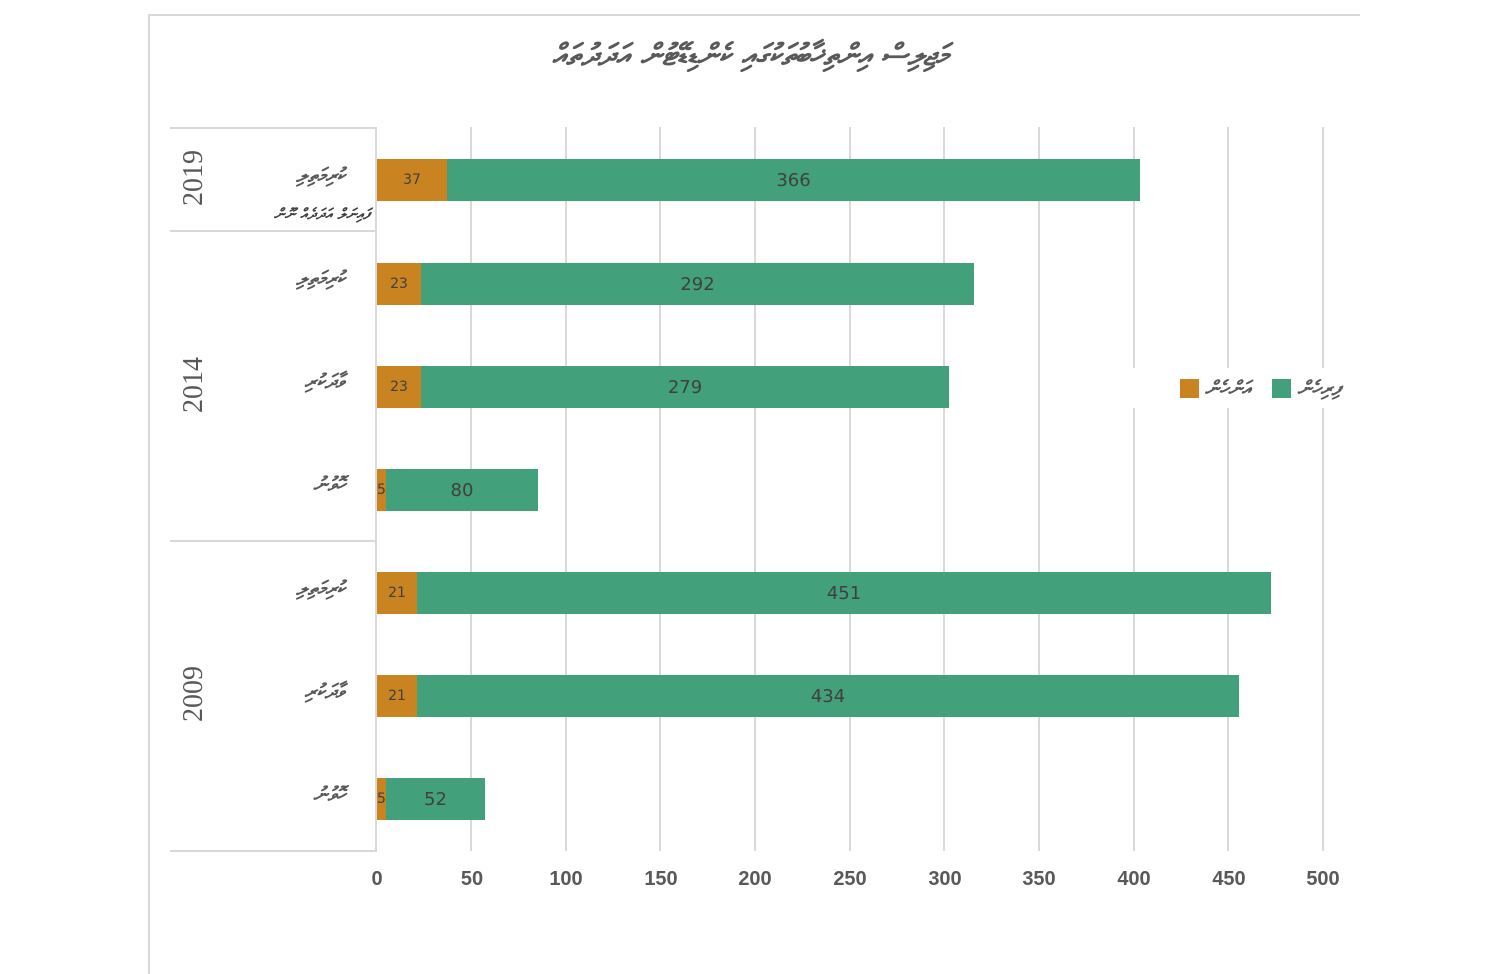  Describe the element at coordinates (1039, 879) in the screenshot. I see `x-tick: 350` at that location.